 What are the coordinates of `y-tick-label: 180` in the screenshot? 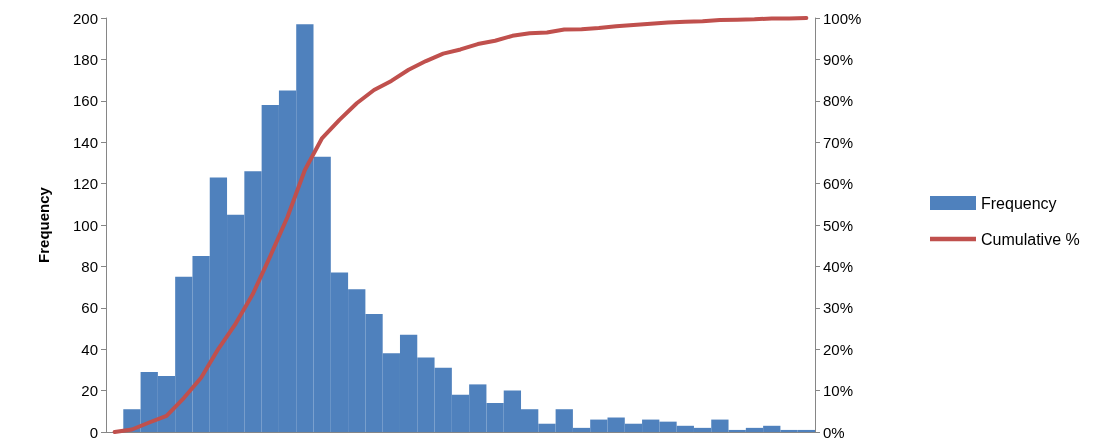 It's located at (85, 59).